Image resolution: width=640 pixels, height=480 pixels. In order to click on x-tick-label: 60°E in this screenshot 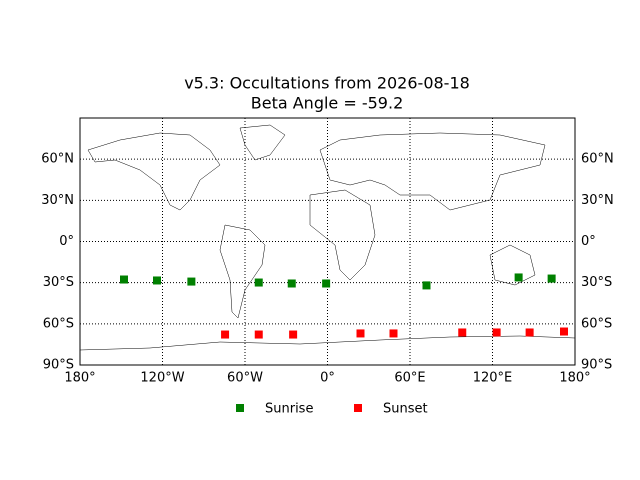, I will do `click(409, 378)`.